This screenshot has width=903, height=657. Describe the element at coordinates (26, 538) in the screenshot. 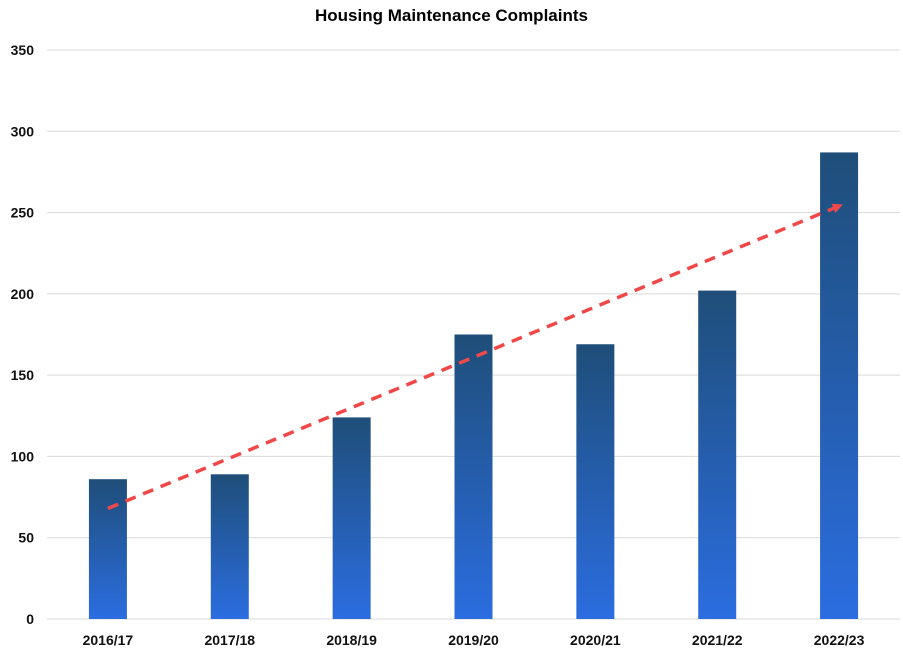

I see `y-tick-label: 50` at that location.